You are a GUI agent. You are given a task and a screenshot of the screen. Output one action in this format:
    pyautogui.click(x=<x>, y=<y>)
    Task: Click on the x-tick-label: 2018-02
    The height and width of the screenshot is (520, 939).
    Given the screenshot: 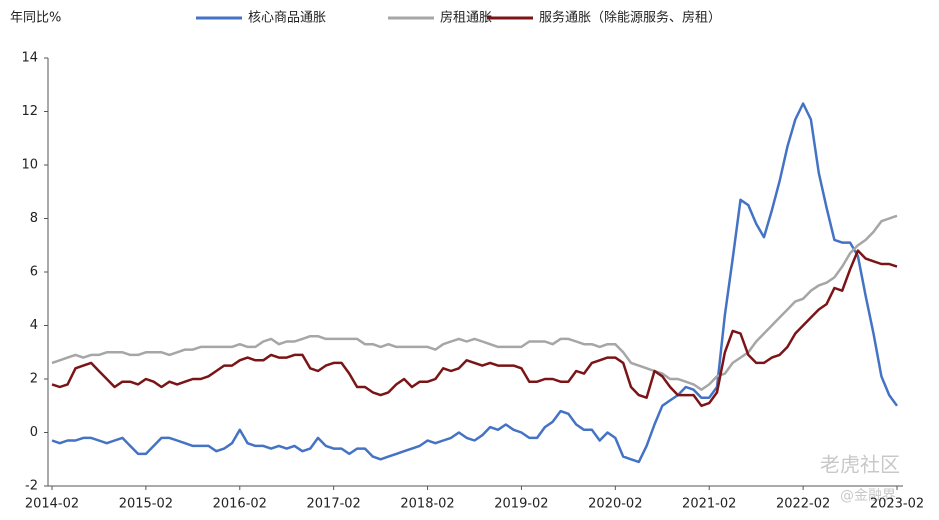 What is the action you would take?
    pyautogui.click(x=427, y=504)
    